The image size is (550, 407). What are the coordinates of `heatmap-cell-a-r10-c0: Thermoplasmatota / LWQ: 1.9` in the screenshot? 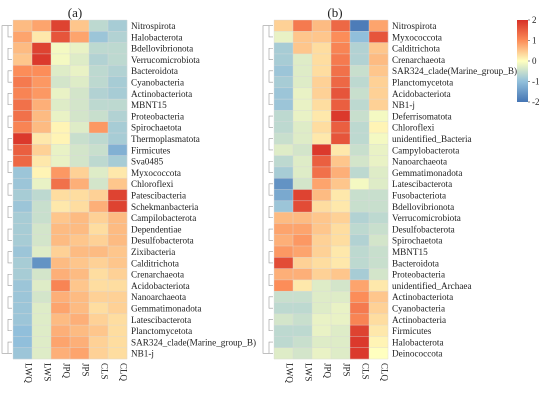 It's located at (23, 139).